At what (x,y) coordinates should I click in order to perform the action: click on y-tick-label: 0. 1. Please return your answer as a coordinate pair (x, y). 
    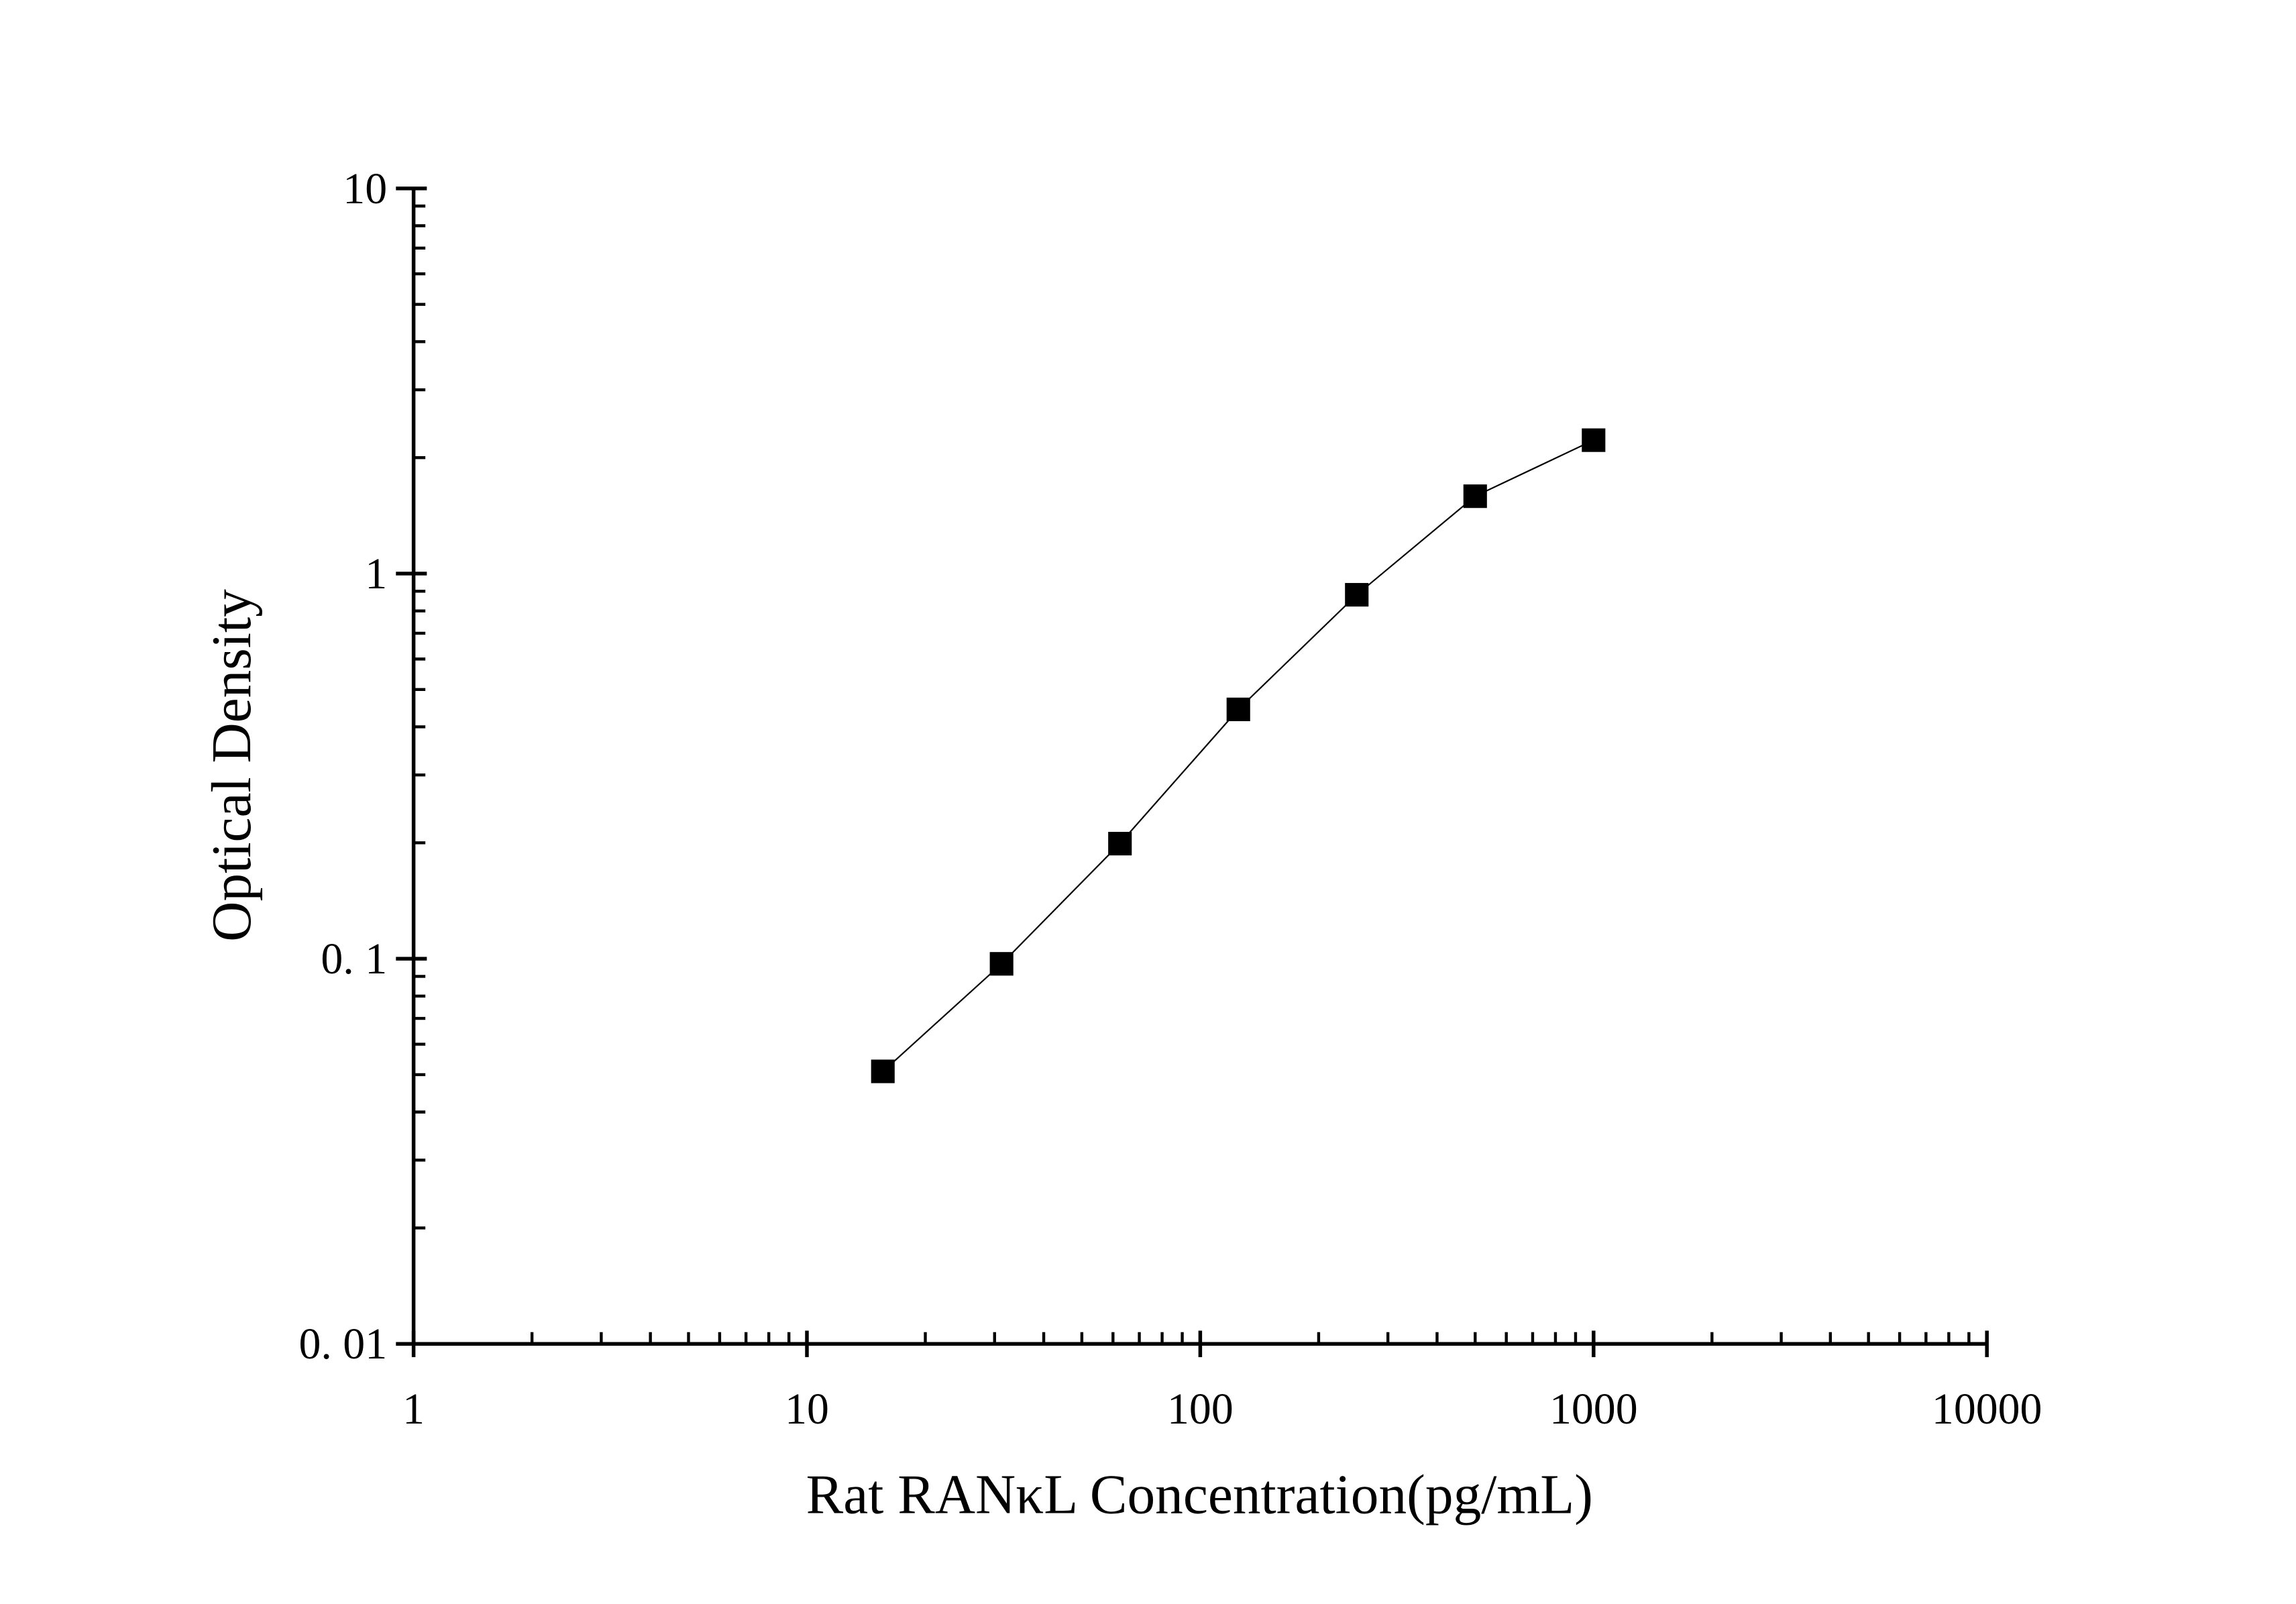
    Looking at the image, I should click on (354, 958).